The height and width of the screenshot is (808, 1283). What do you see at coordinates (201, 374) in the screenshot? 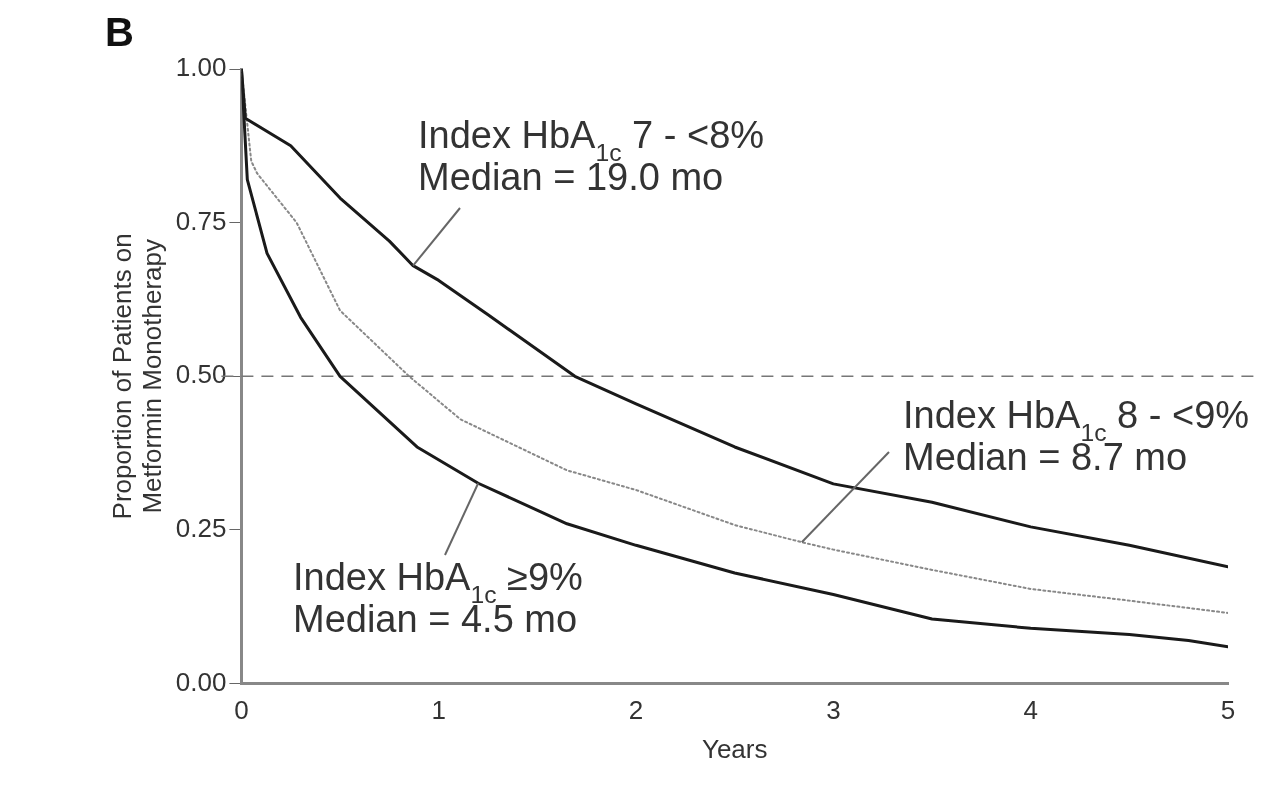
I see `y-tick-label: 0.50` at bounding box center [201, 374].